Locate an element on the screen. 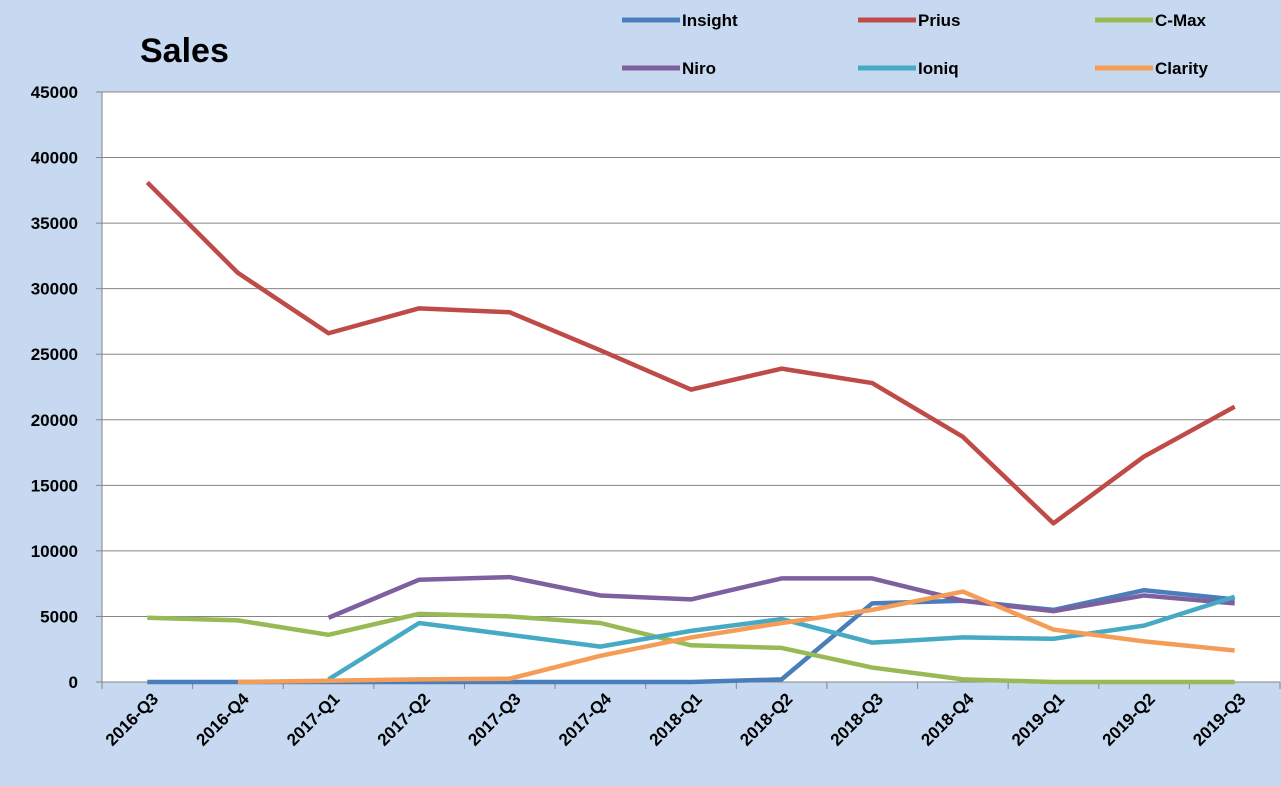 The image size is (1281, 786). legend-label: Prius is located at coordinates (939, 20).